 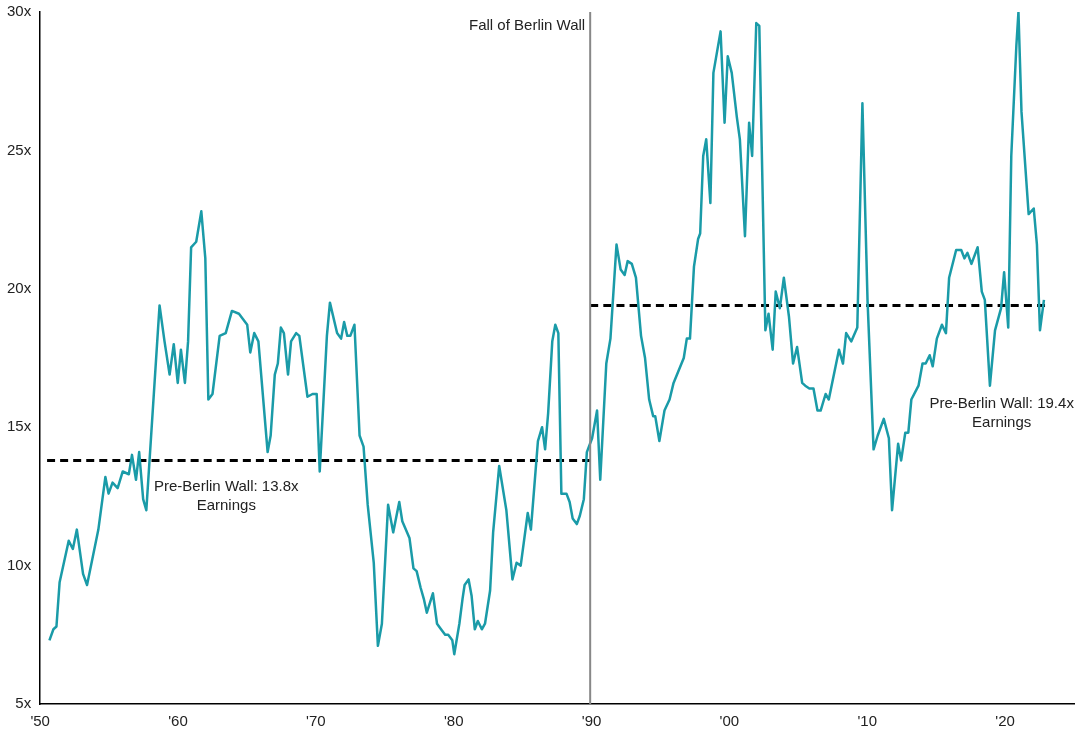 What do you see at coordinates (1002, 412) in the screenshot?
I see `annotation: Pre-Berlin Wall: 19.4x Earnings` at bounding box center [1002, 412].